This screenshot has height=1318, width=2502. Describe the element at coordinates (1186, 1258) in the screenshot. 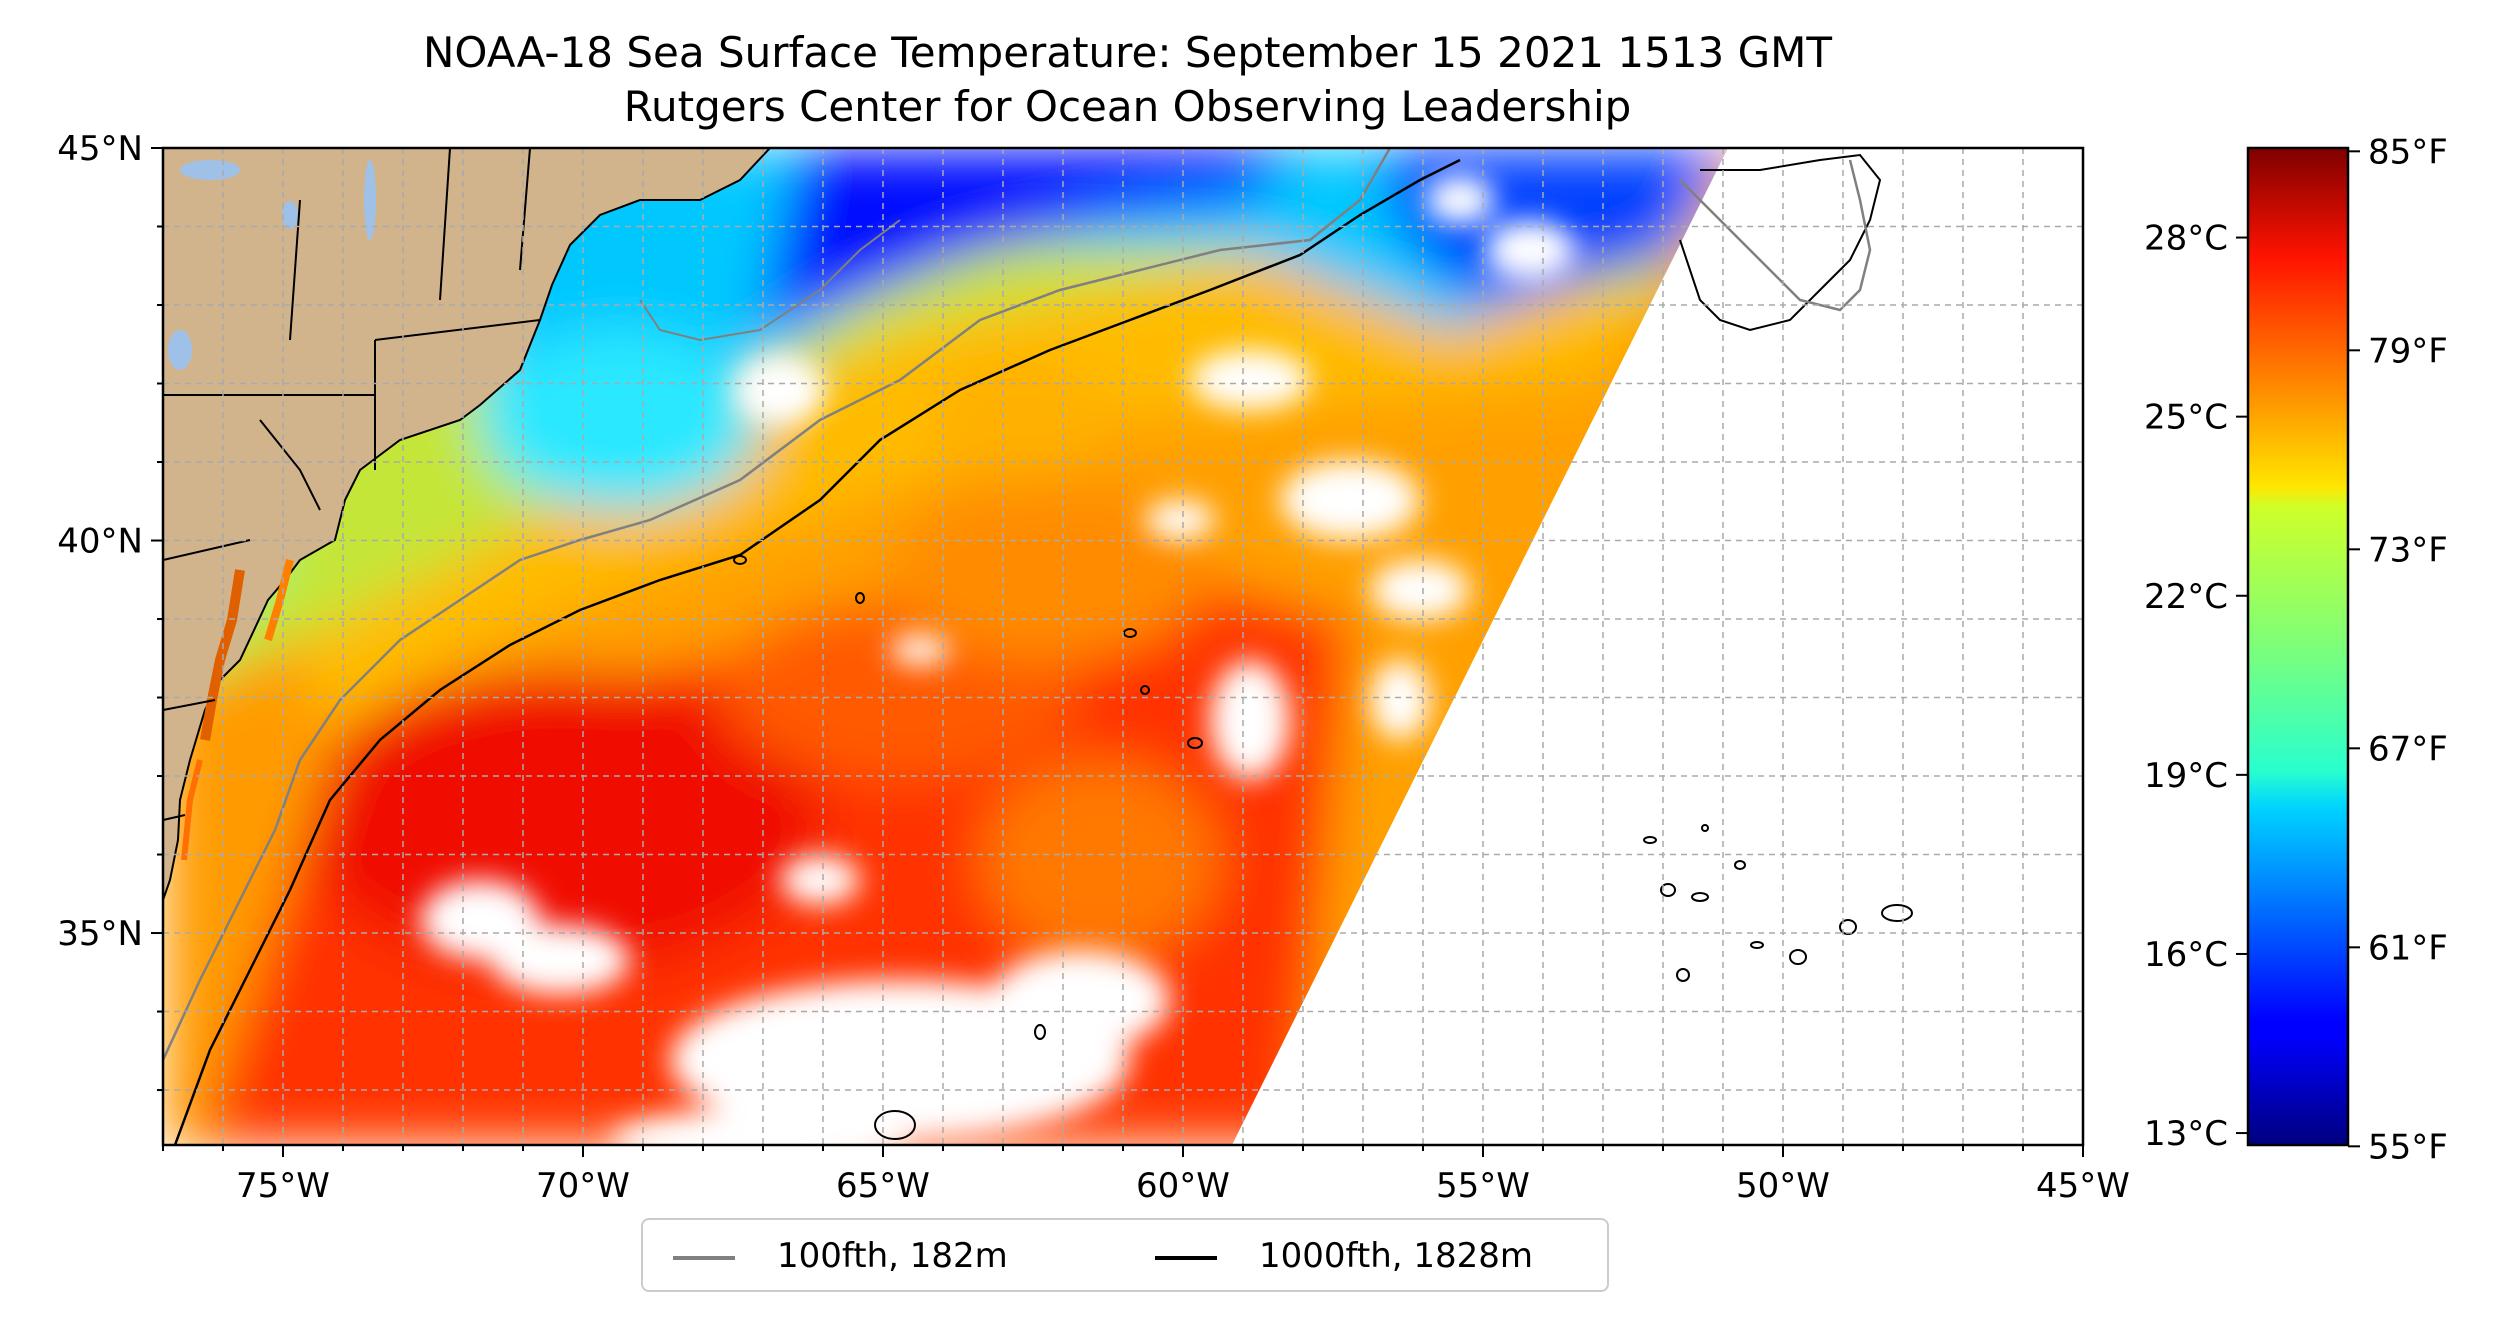

I see `legend-line-1000fth` at that location.